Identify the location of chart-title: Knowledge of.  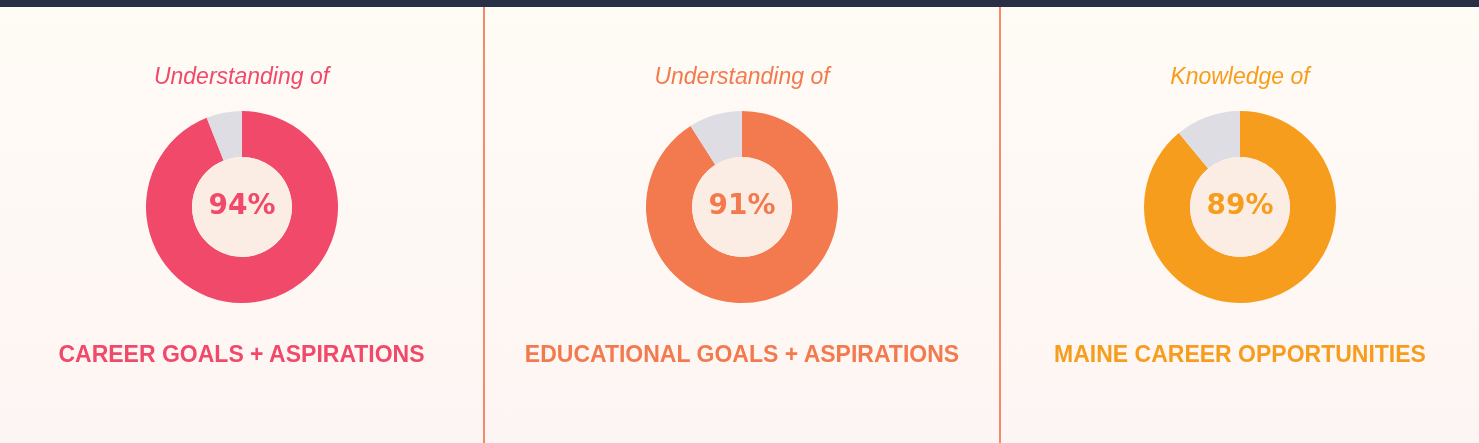
(1240, 77).